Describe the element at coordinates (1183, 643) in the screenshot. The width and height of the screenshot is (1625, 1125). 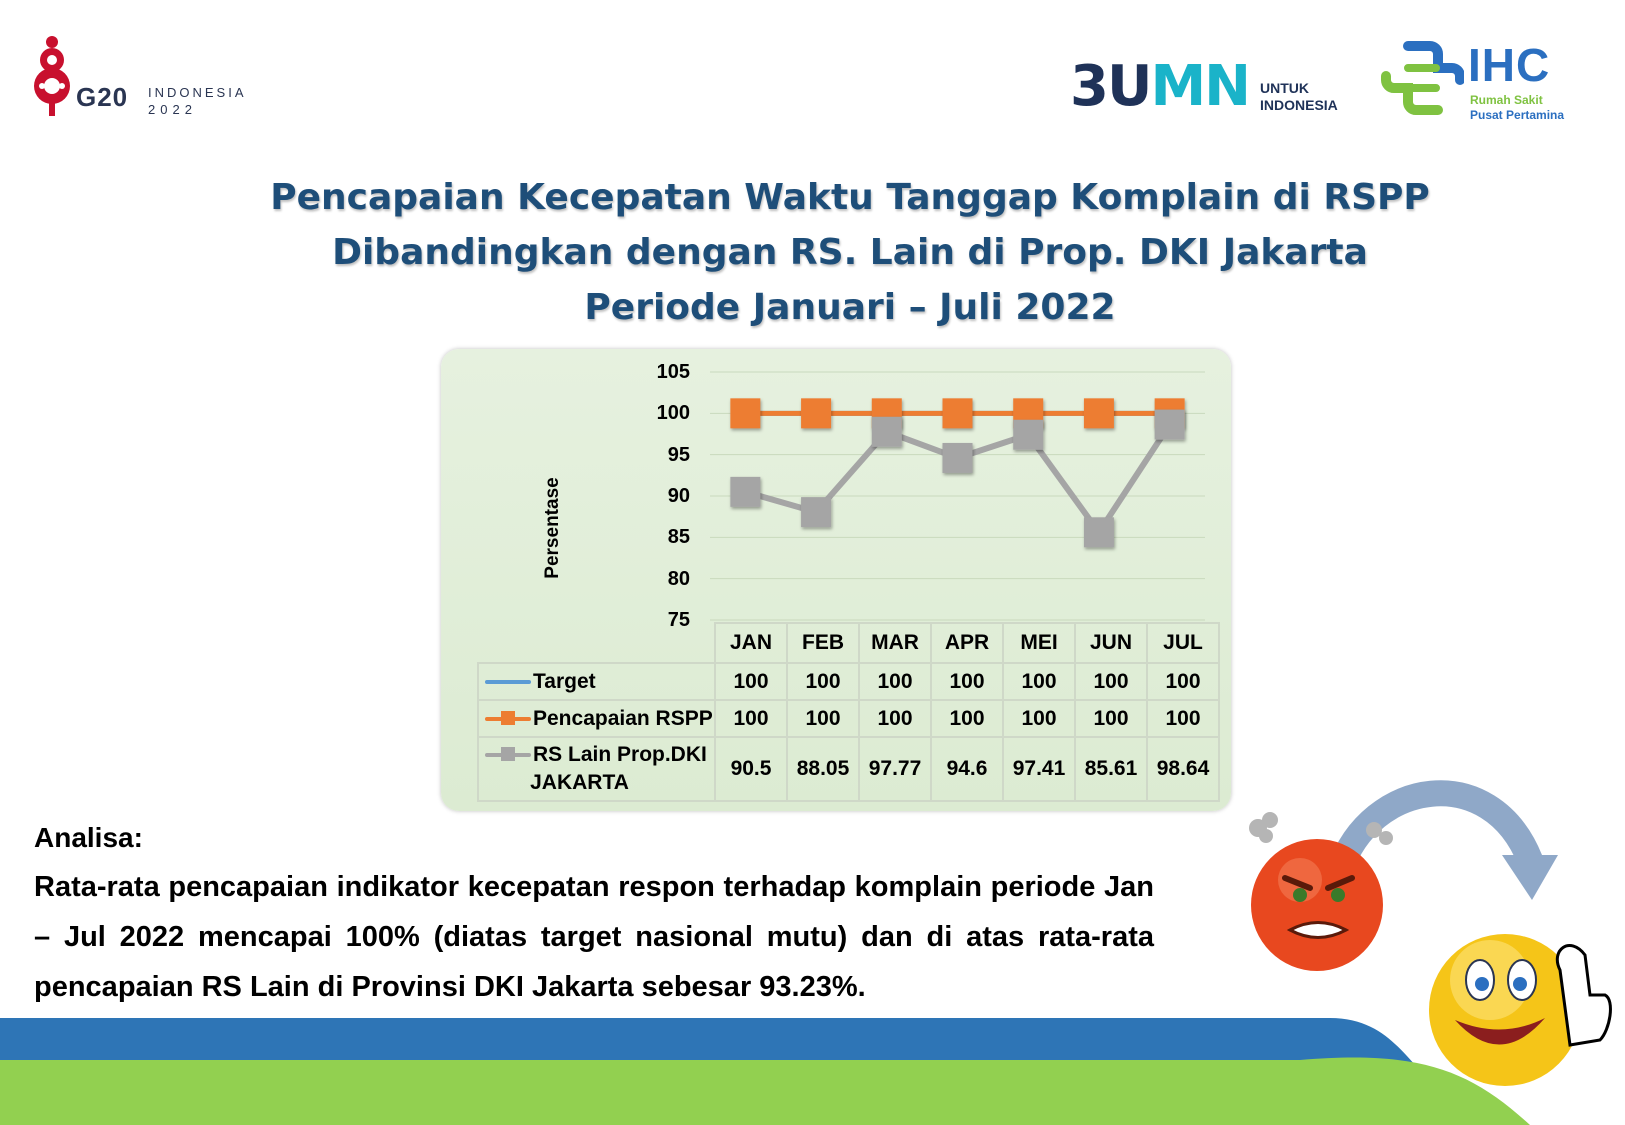
I see `tick-label: JUL` at that location.